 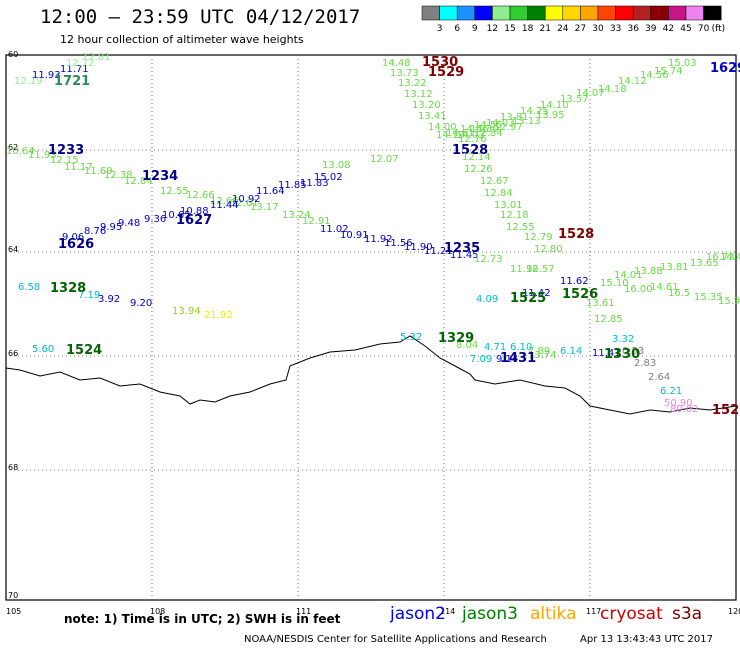 I want to click on pass-number: 1330, so click(x=622, y=354).